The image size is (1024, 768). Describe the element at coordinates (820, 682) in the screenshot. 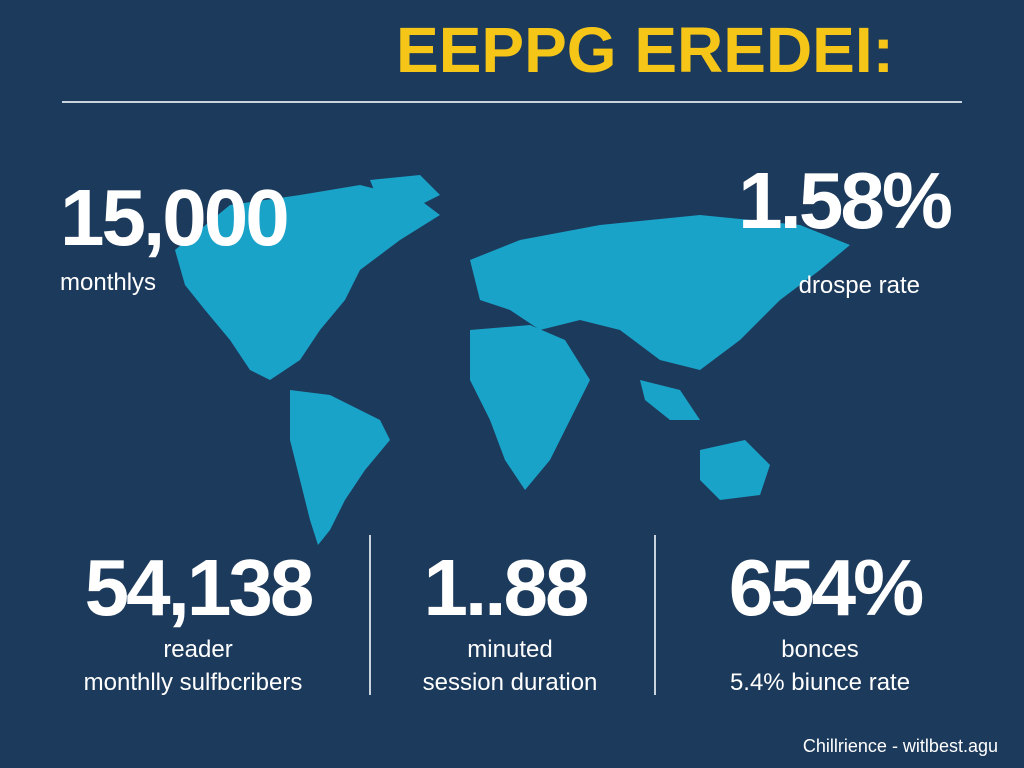

I see `stat-sublabel: 5.4% biunce rate` at that location.